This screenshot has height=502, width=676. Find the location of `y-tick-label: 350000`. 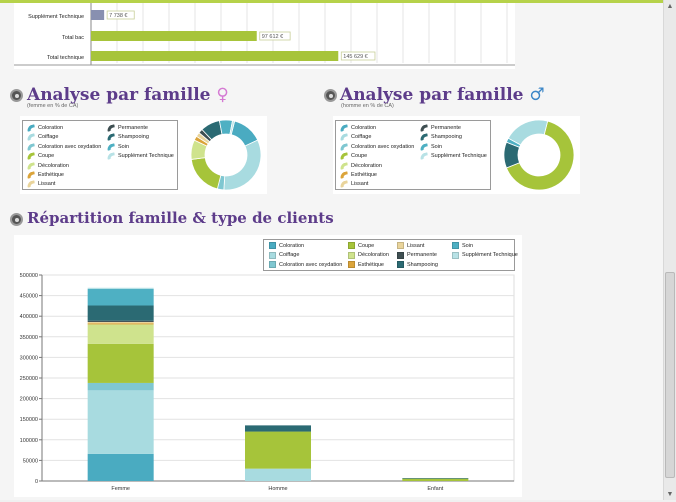

y-tick-label: 350000 is located at coordinates (29, 338).